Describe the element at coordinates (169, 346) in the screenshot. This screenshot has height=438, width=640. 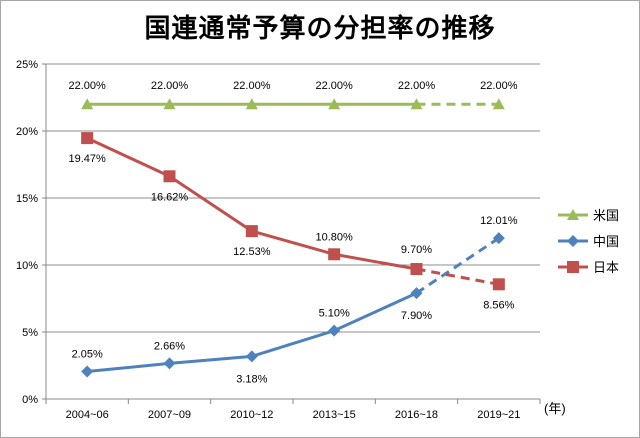
I see `data-label: 2.66%` at that location.